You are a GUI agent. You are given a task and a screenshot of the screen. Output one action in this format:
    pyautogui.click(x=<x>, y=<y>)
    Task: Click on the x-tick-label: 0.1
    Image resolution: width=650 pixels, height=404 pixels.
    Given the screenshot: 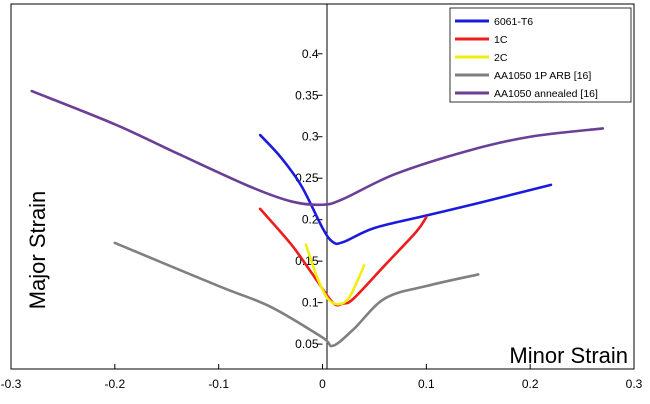 What is the action you would take?
    pyautogui.click(x=426, y=384)
    